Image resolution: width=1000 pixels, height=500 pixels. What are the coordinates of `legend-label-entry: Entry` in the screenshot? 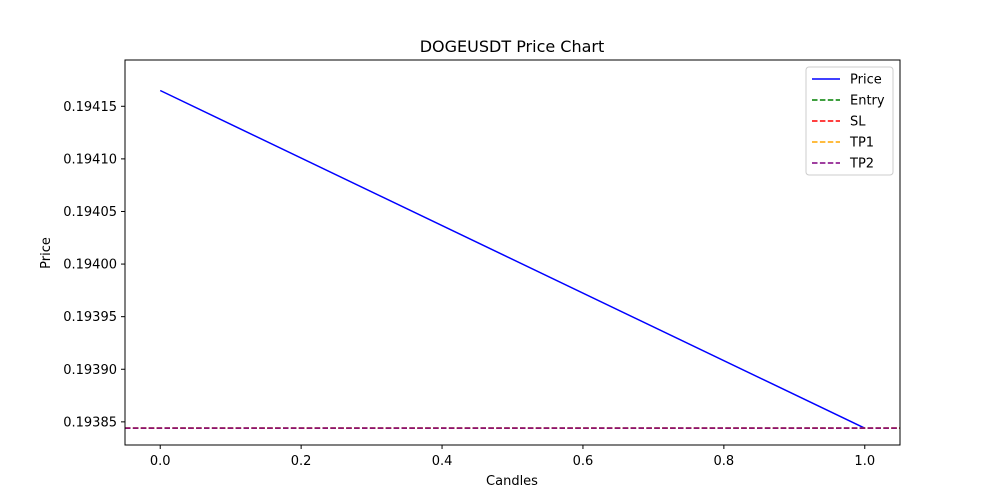 It's located at (867, 101).